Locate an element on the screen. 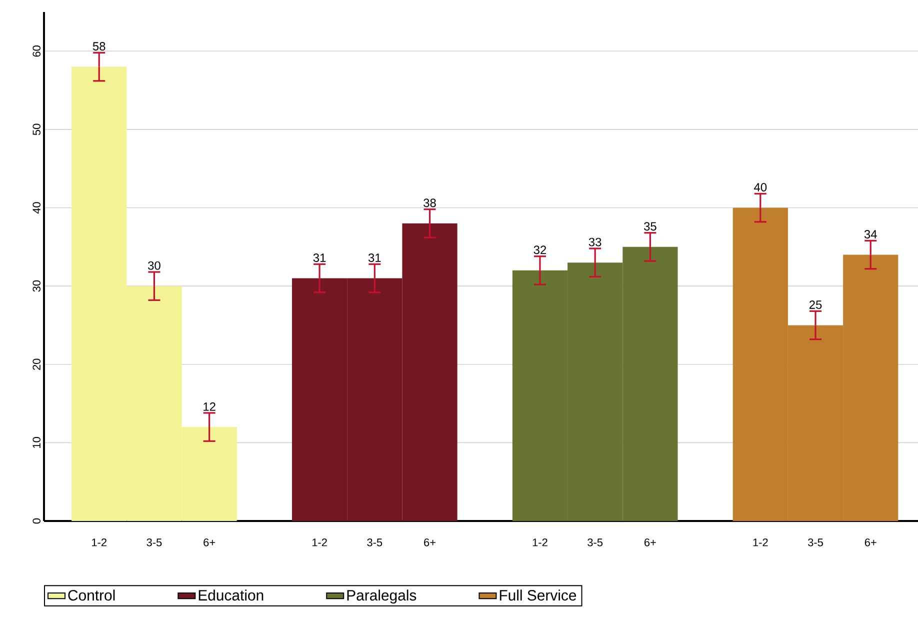 This screenshot has height=630, width=918. data-label: 58 is located at coordinates (99, 46).